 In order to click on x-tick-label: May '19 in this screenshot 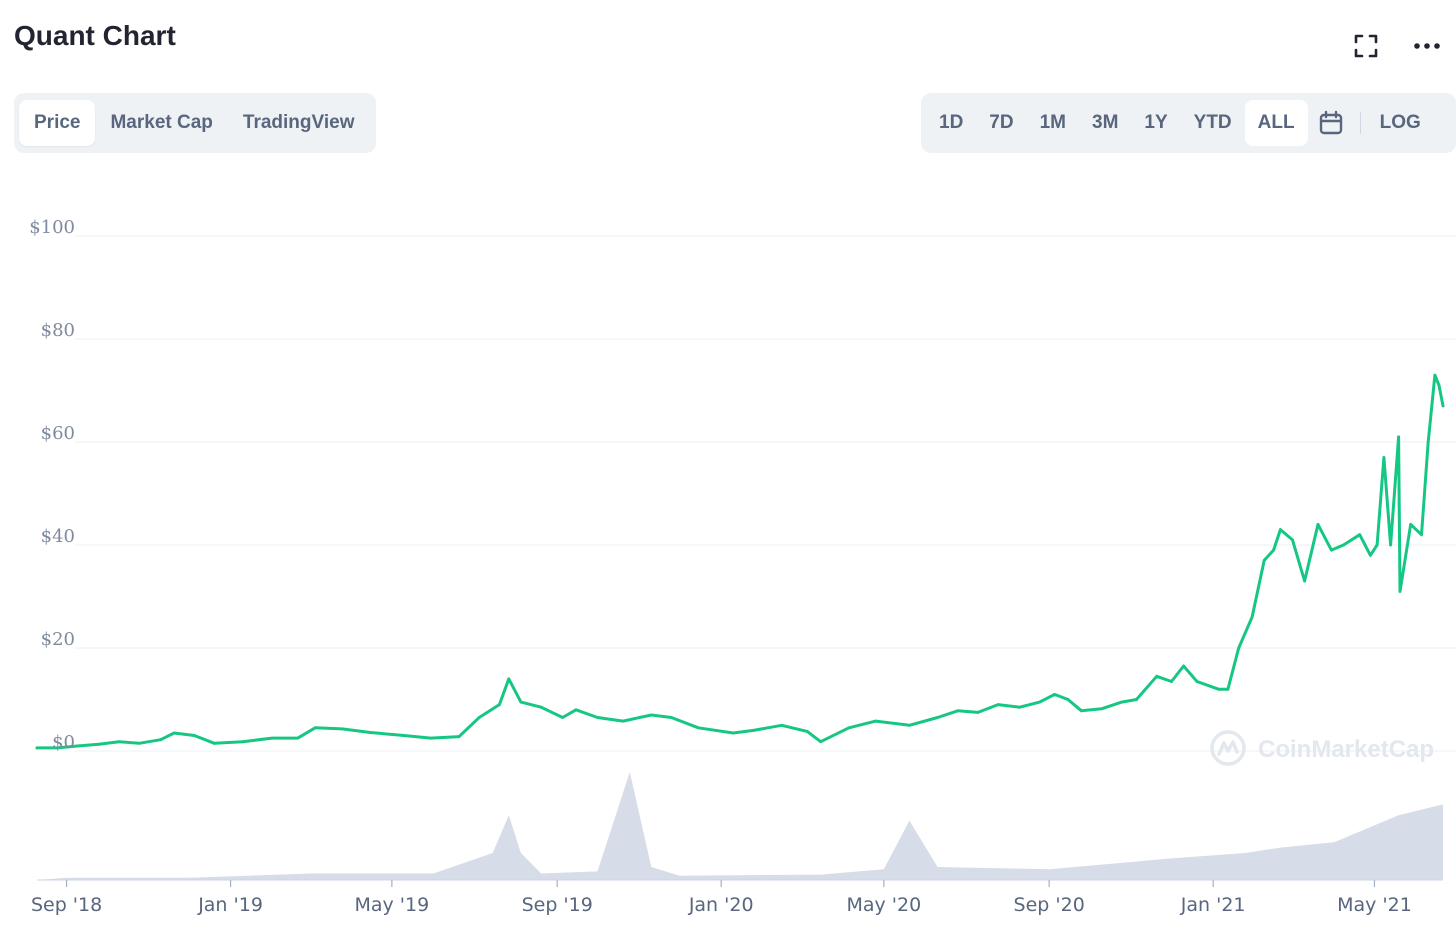, I will do `click(391, 905)`.